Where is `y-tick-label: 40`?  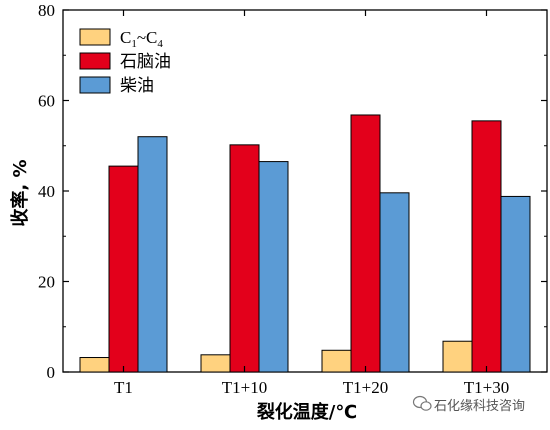
y-tick-label: 40 is located at coordinates (46, 191).